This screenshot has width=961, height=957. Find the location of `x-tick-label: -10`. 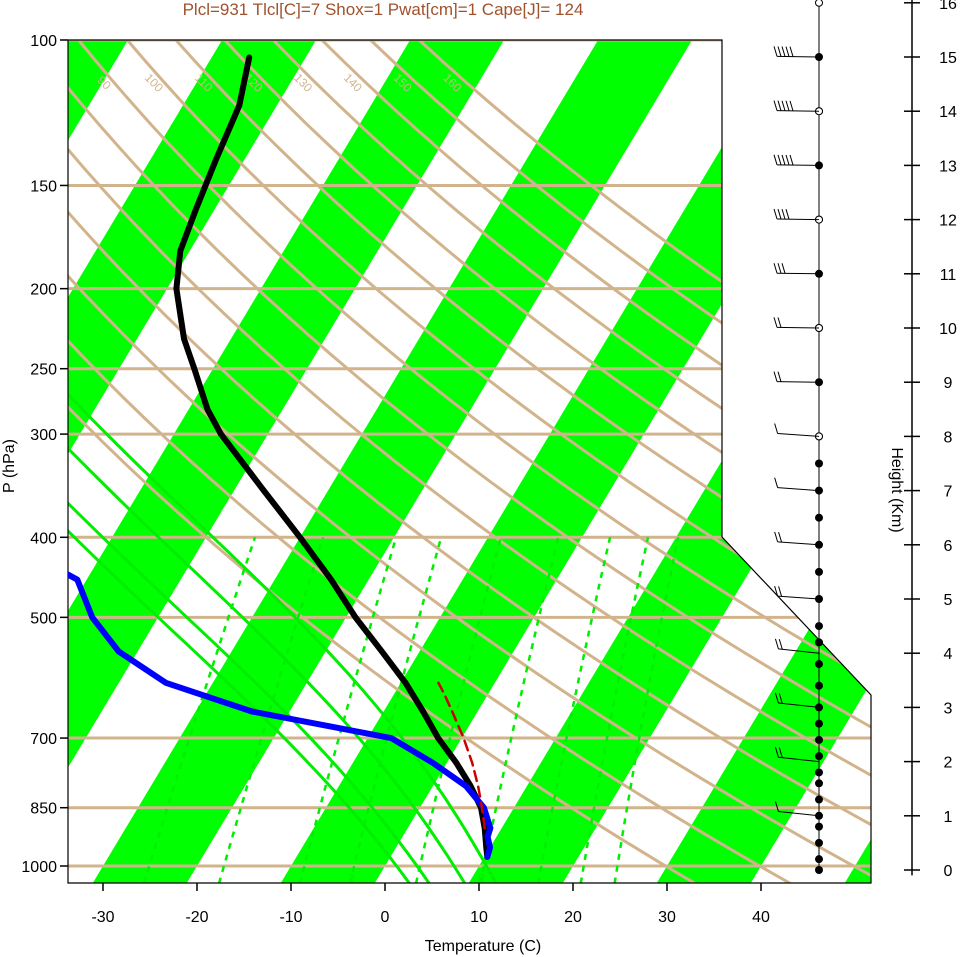

x-tick-label: -10 is located at coordinates (290, 917).